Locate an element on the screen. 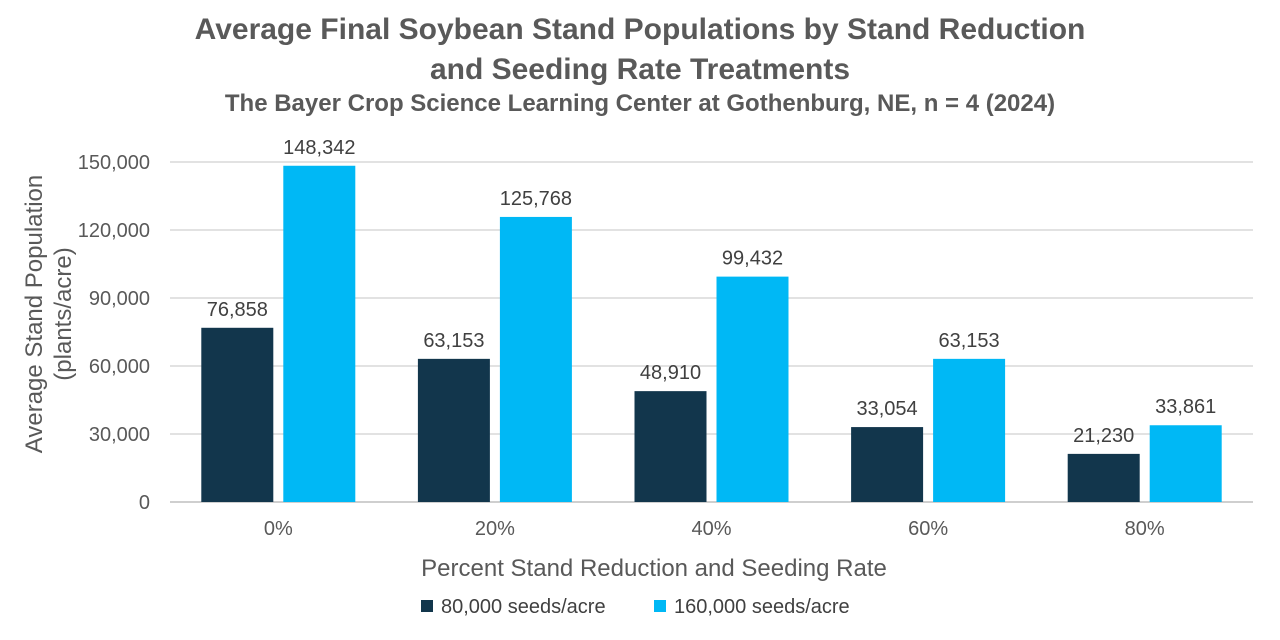  x-tick-label: 20% is located at coordinates (495, 529).